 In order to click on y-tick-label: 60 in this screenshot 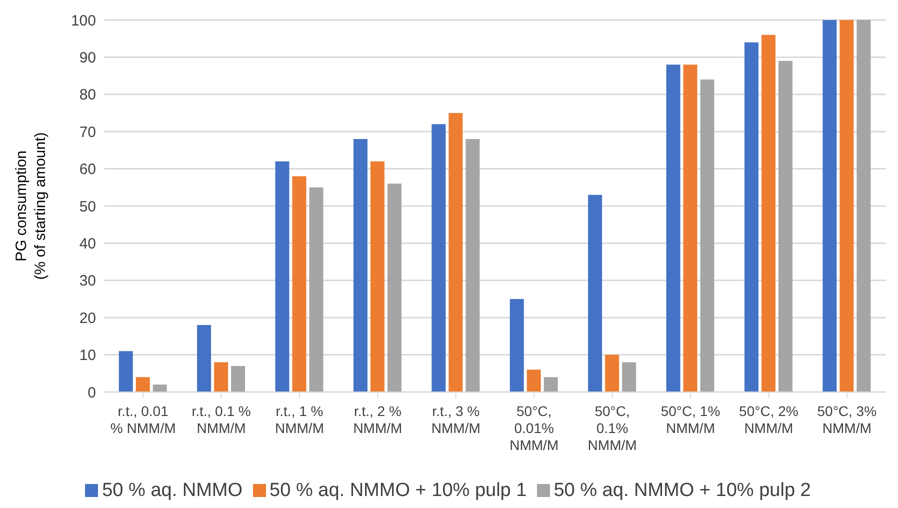, I will do `click(87, 169)`.